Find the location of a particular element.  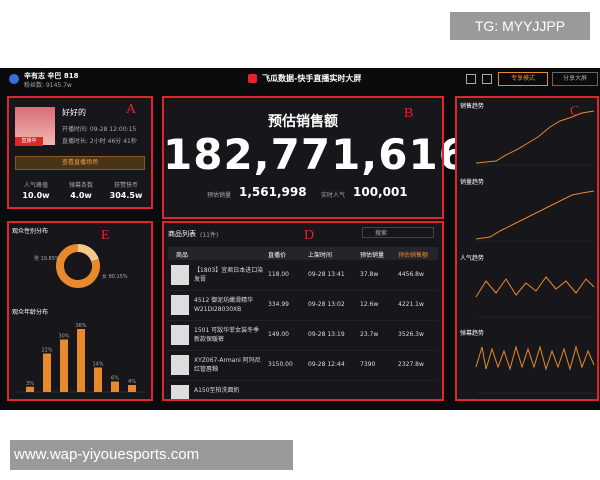

product-name: 【1803】宜君日本进口染发膏 is located at coordinates (229, 275).